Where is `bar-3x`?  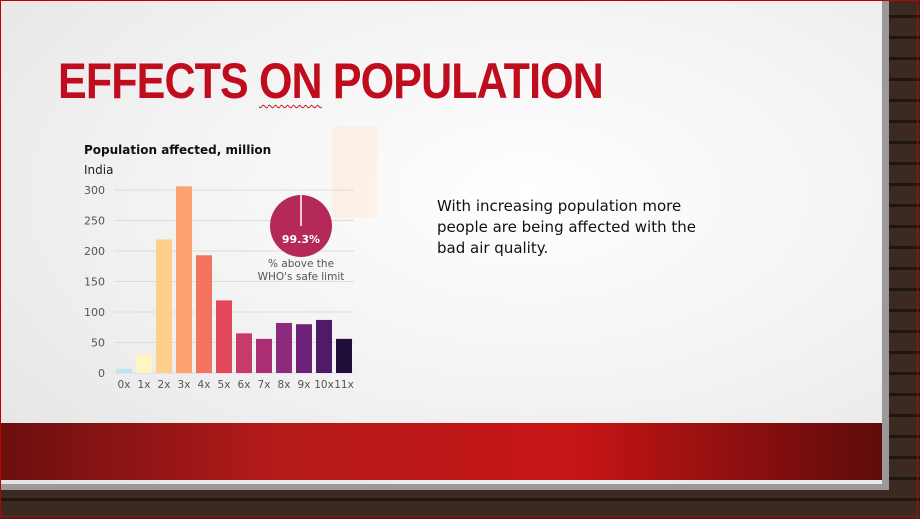
bar-3x is located at coordinates (184, 279).